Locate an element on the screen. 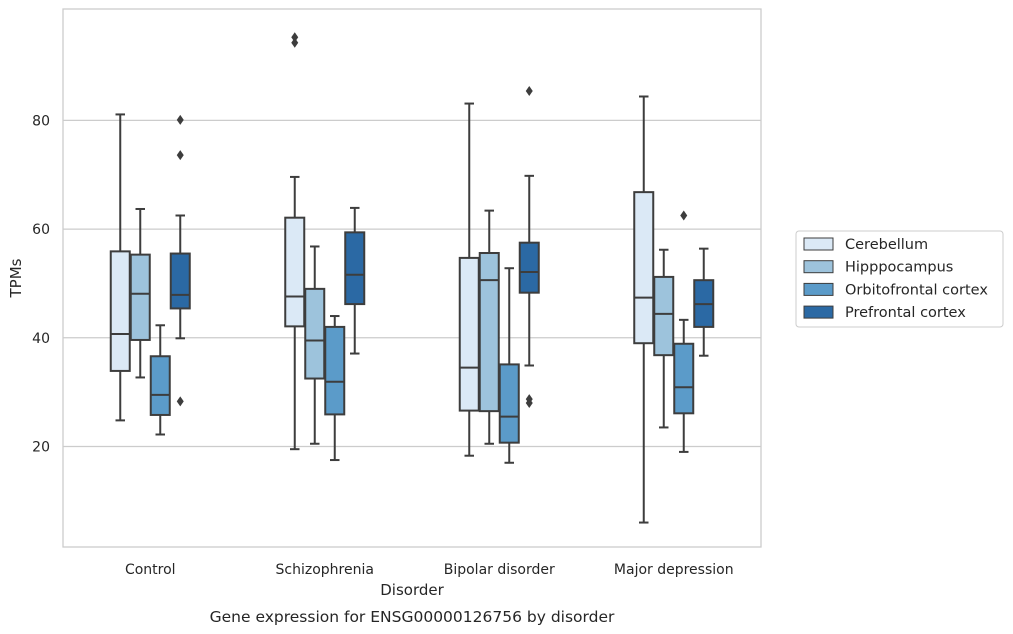 The image size is (1013, 634). legend-frame is located at coordinates (899, 279).